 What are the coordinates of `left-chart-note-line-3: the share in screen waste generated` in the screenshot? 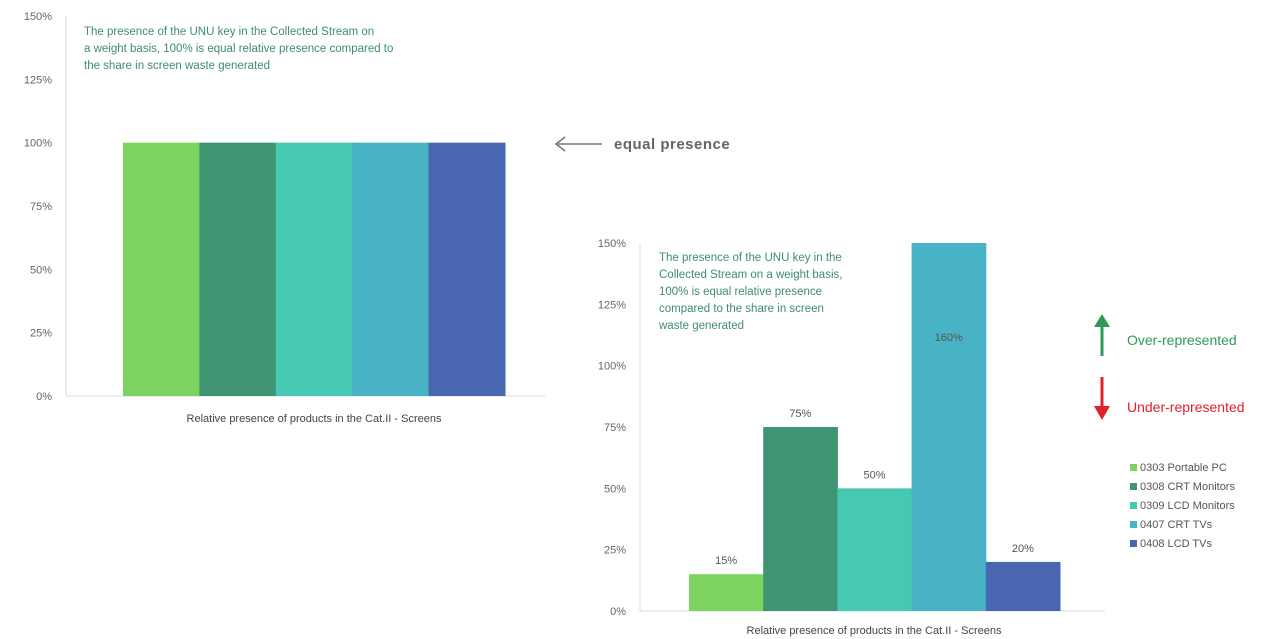 It's located at (177, 66).